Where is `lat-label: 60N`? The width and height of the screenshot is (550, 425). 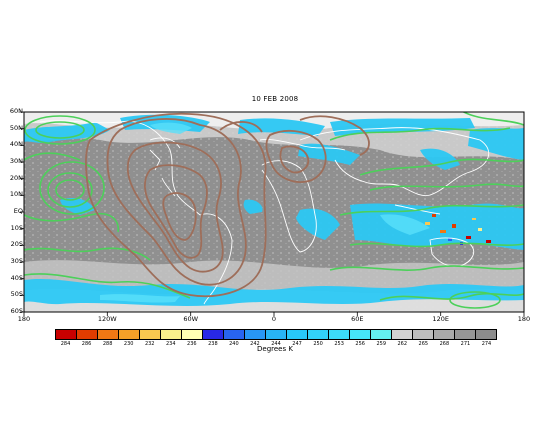 lat-label: 60N is located at coordinates (16, 111).